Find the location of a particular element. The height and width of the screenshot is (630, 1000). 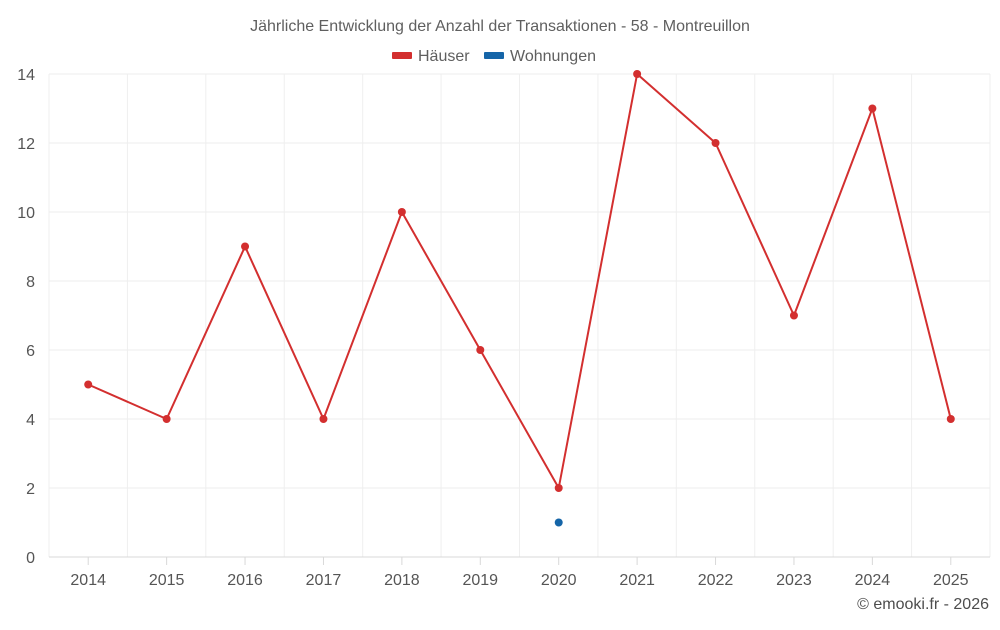

legend-swatch-wohnungen is located at coordinates (494, 55).